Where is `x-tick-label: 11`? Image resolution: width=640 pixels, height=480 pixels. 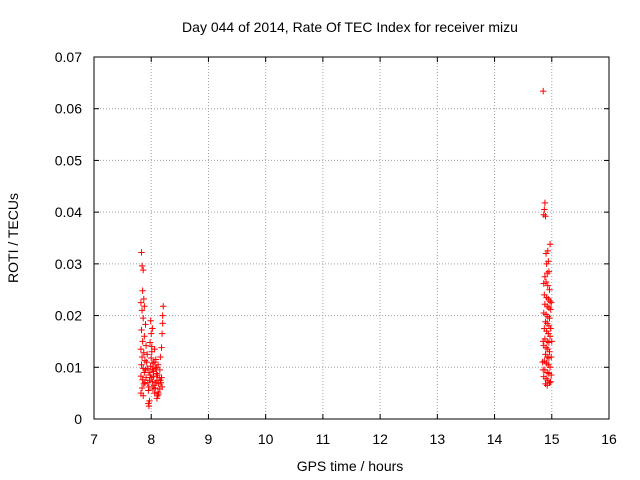
x-tick-label: 11 is located at coordinates (323, 439).